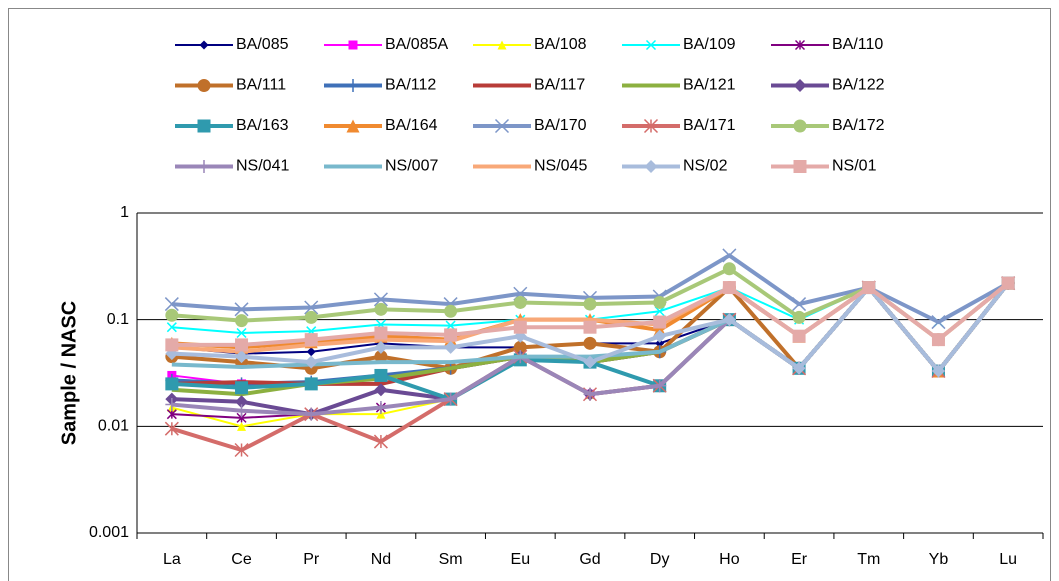 This screenshot has height=581, width=1059. What do you see at coordinates (729, 559) in the screenshot?
I see `x-tick-label: Ho` at bounding box center [729, 559].